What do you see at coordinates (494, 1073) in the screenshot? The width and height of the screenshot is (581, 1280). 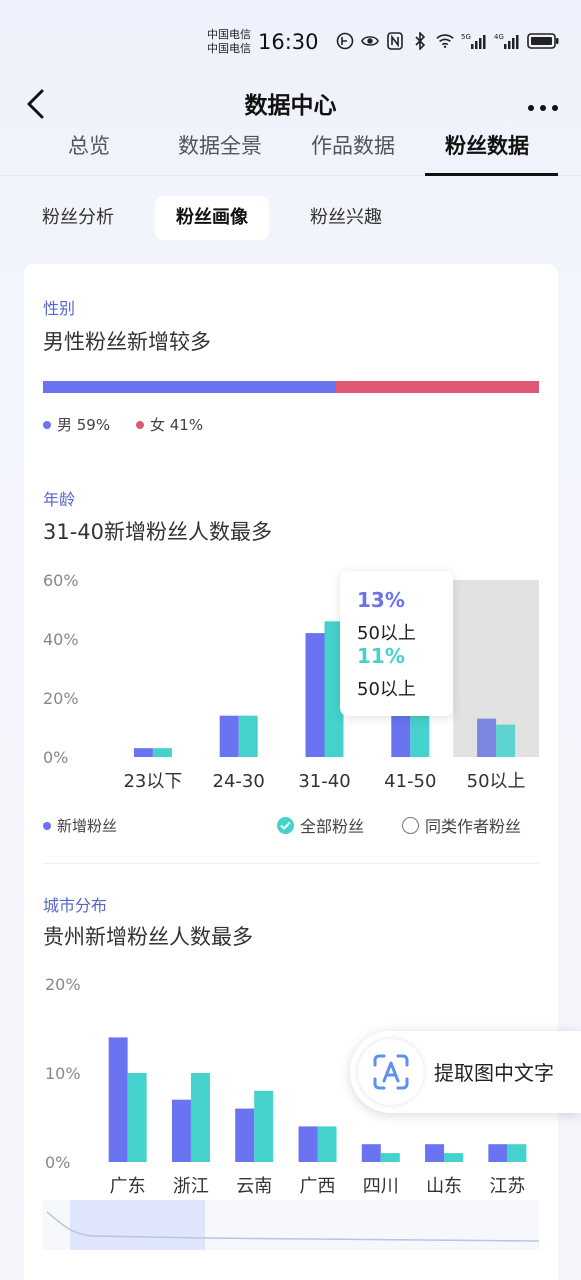 I see `extract-text-label: 提取图中文字` at bounding box center [494, 1073].